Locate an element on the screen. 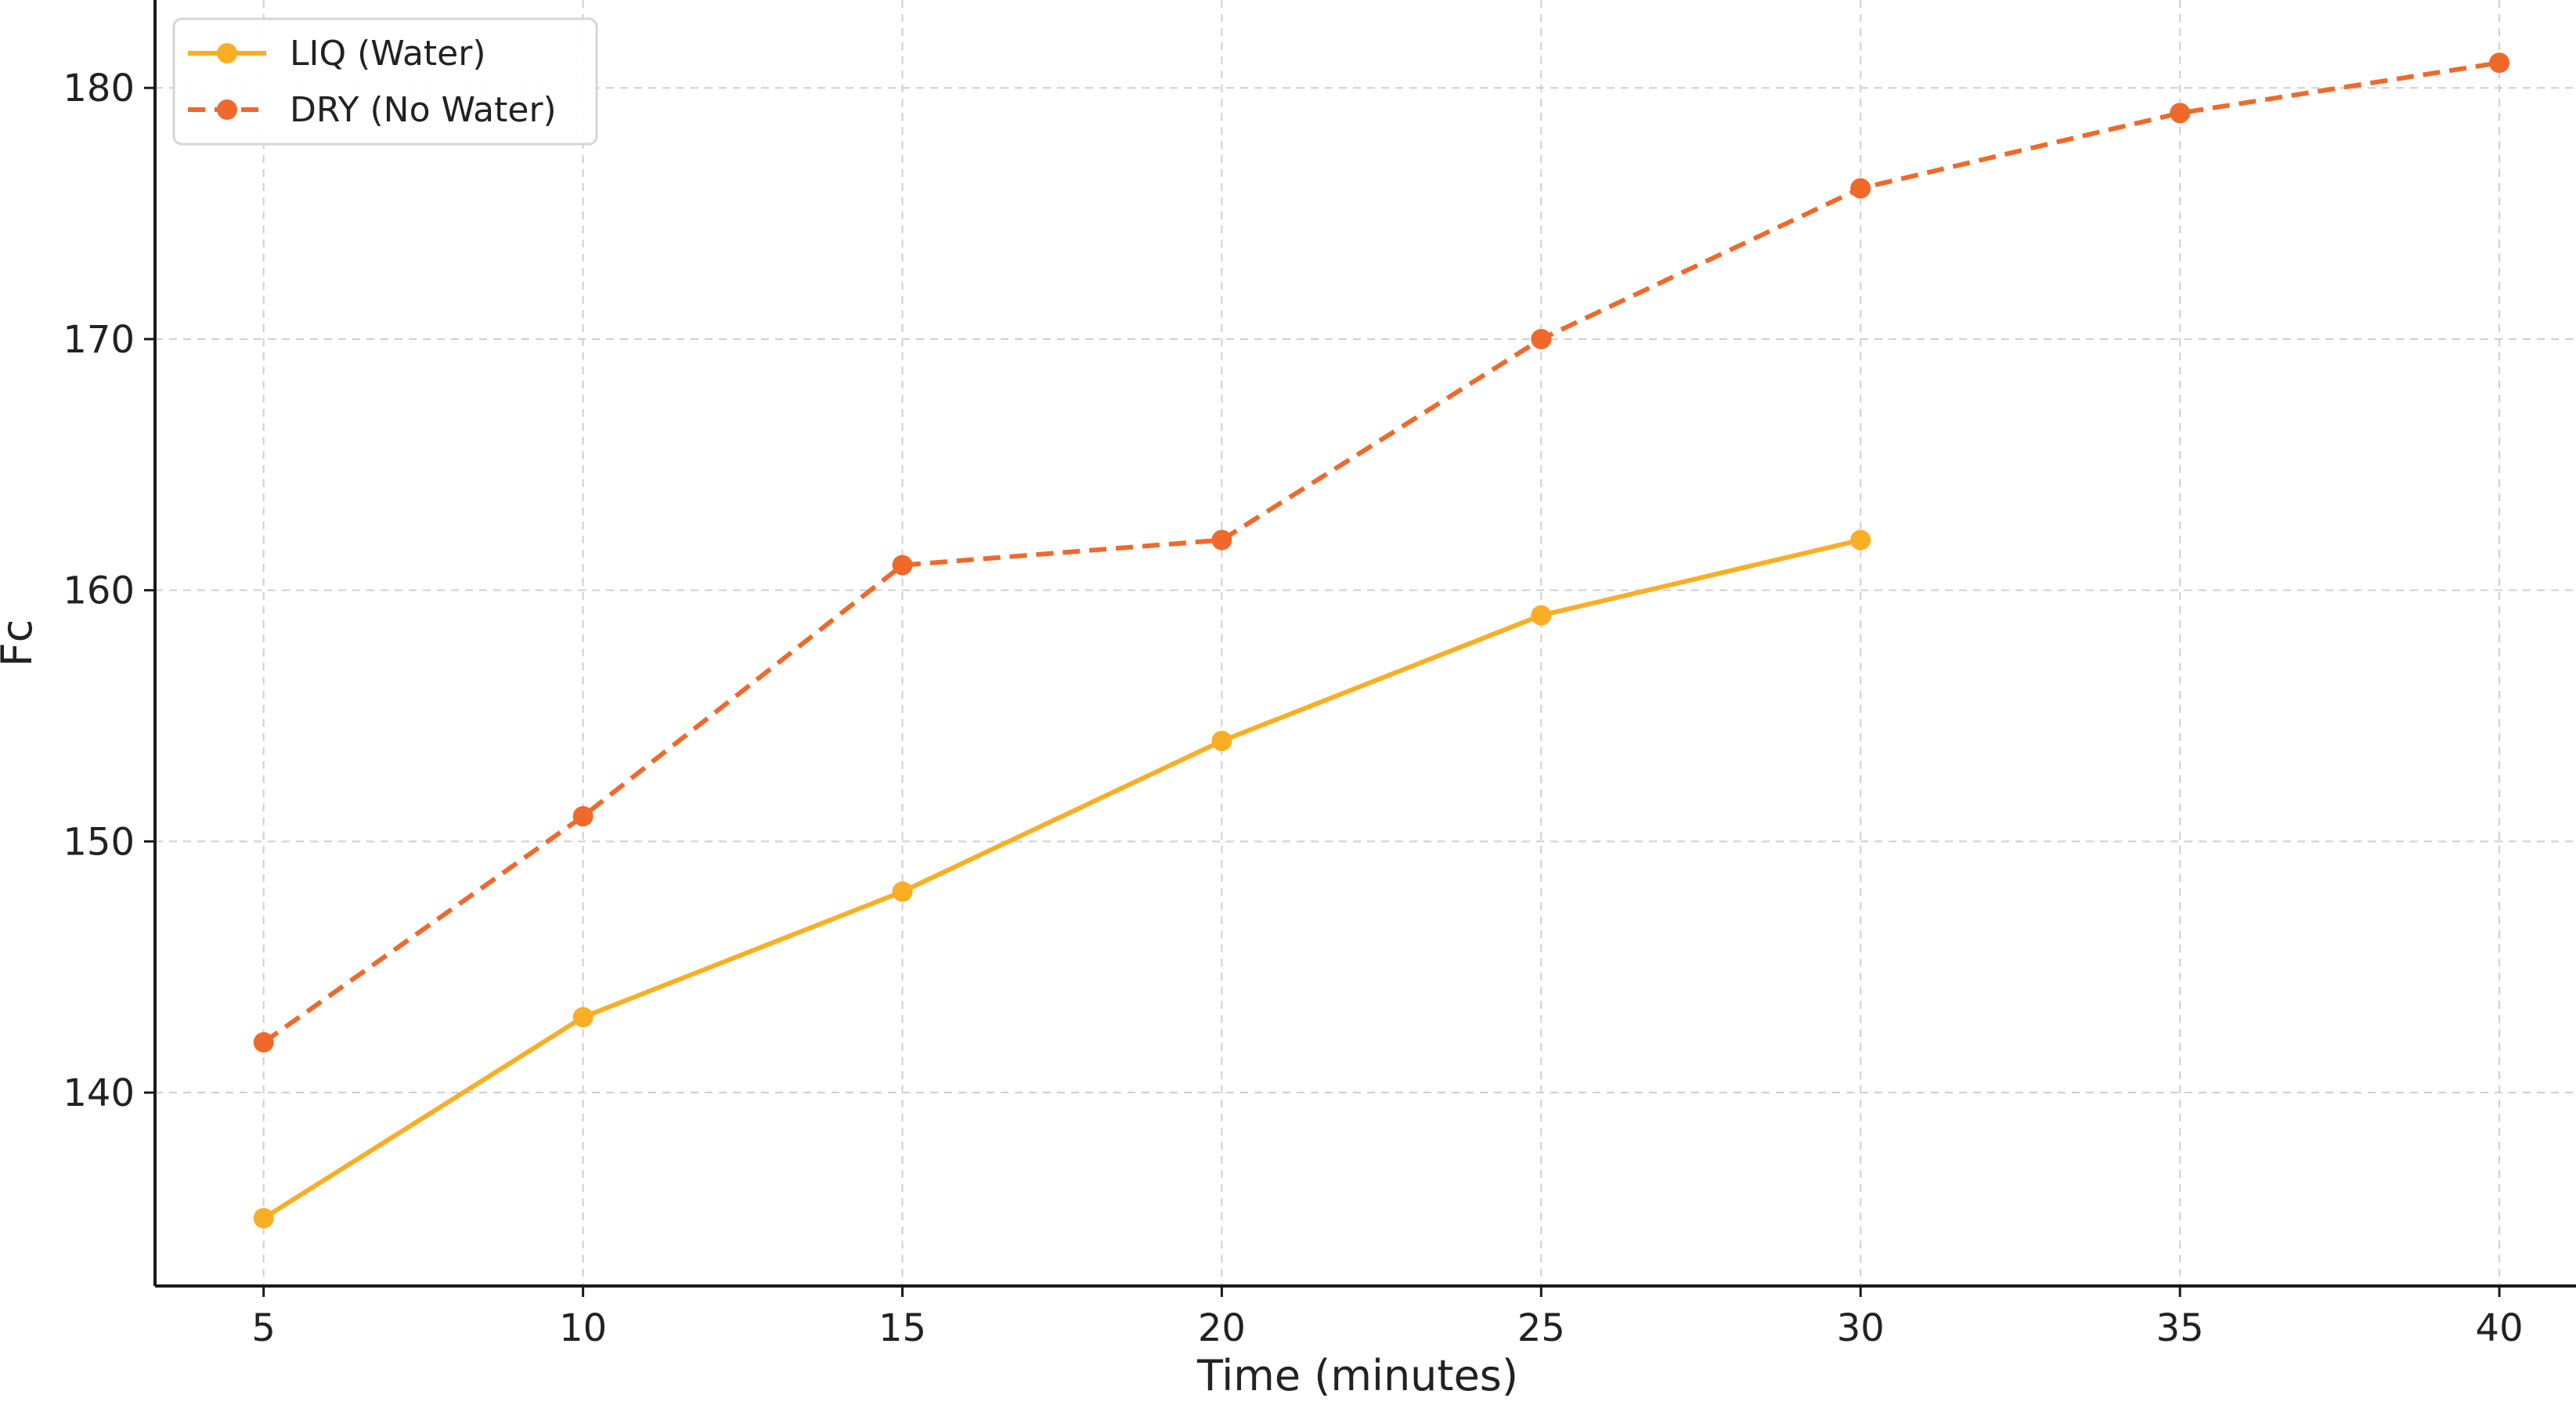  y-axis-label: Fc is located at coordinates (20, 643).